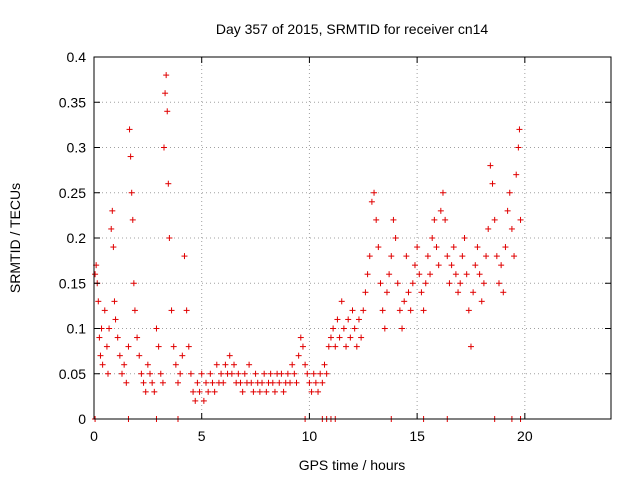 This screenshot has height=480, width=640. Describe the element at coordinates (77, 329) in the screenshot. I see `y-tick-label: 0.1` at that location.